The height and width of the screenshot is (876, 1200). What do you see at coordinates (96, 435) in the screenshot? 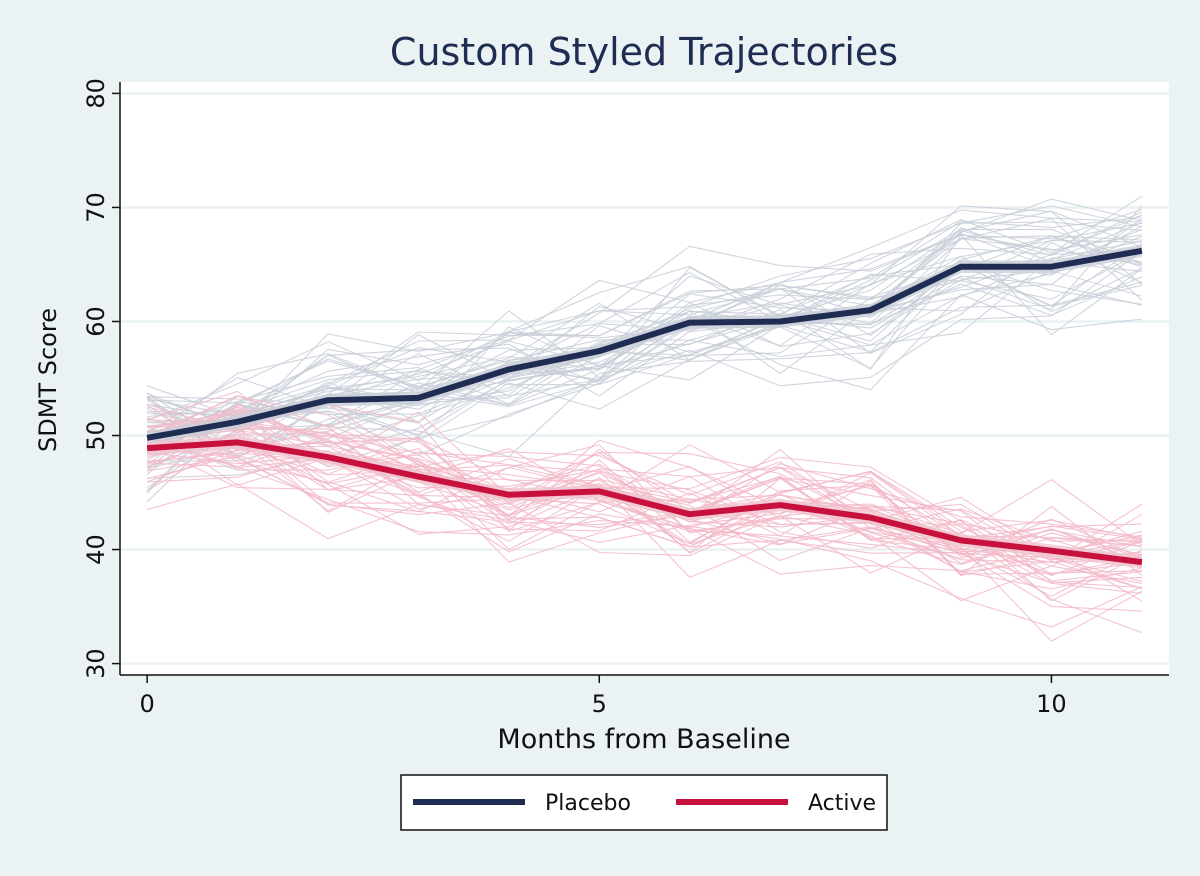
I see `y-tick-label: 50` at bounding box center [96, 435].